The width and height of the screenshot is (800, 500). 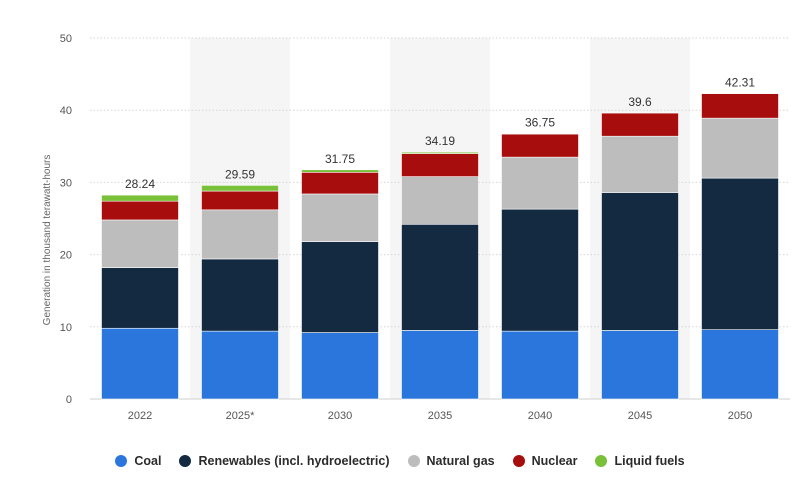 What do you see at coordinates (66, 111) in the screenshot?
I see `y-tick-label: 40` at bounding box center [66, 111].